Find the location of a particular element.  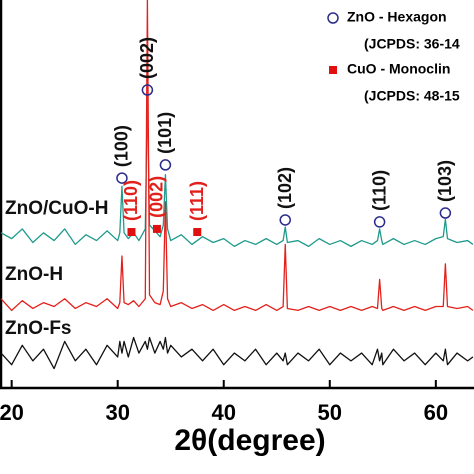

series-line is located at coordinates (237, 353).